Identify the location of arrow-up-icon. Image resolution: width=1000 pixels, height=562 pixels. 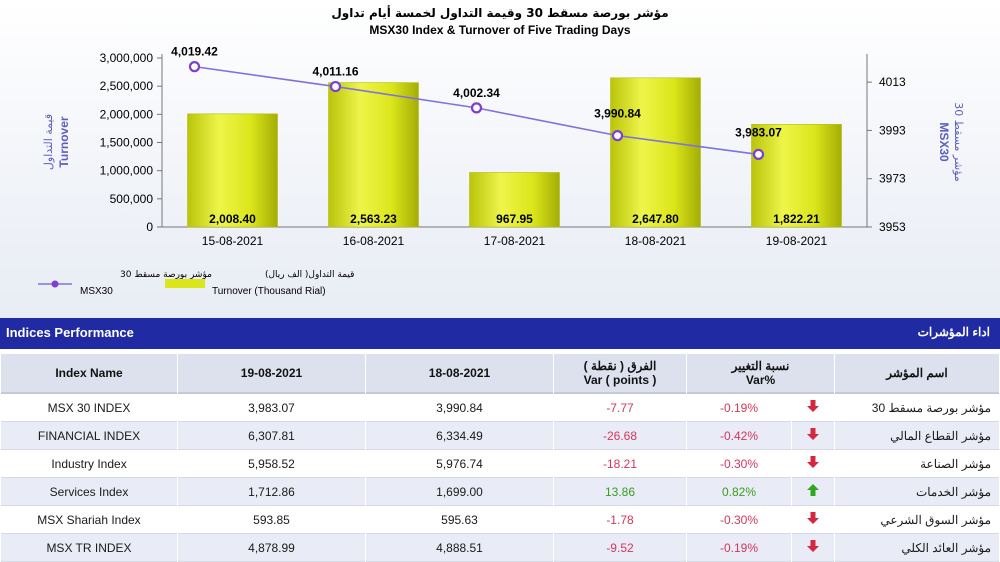
(813, 492).